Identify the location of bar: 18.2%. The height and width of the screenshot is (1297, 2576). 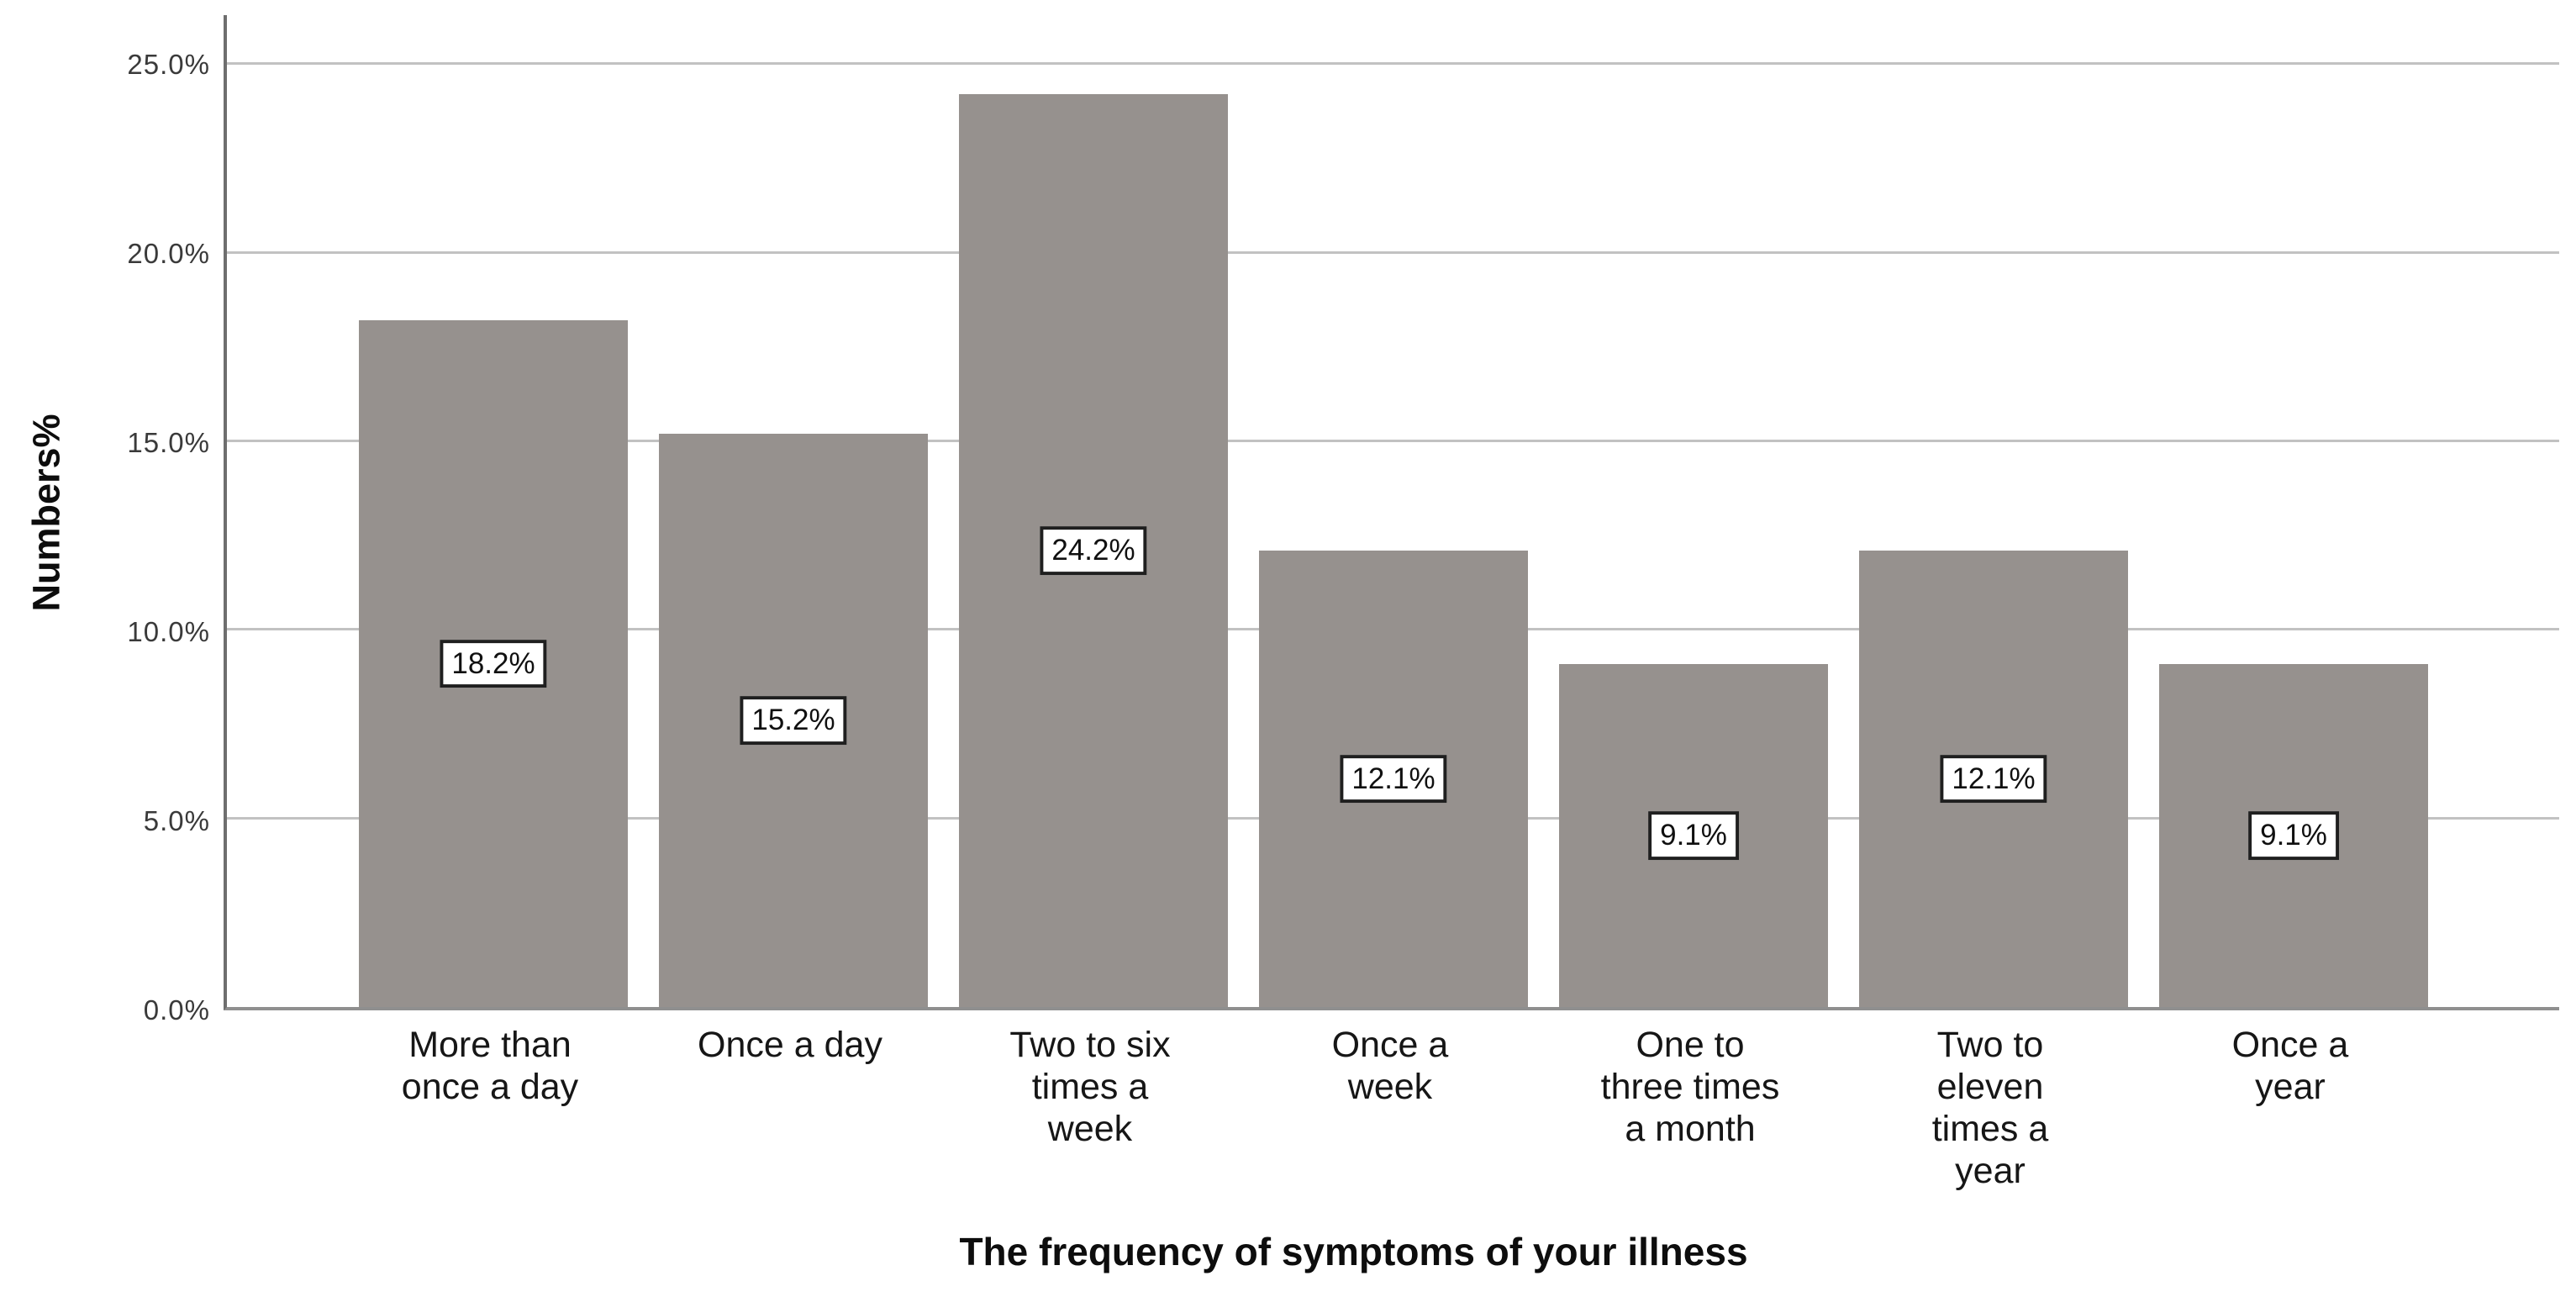
(493, 663).